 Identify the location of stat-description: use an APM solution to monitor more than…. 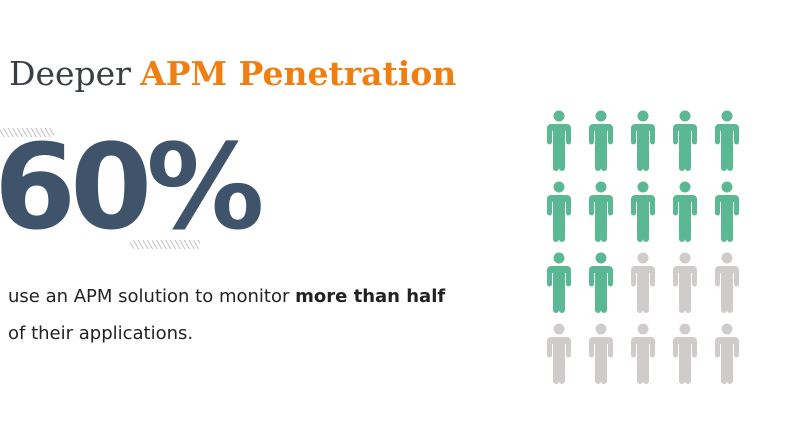
(226, 315).